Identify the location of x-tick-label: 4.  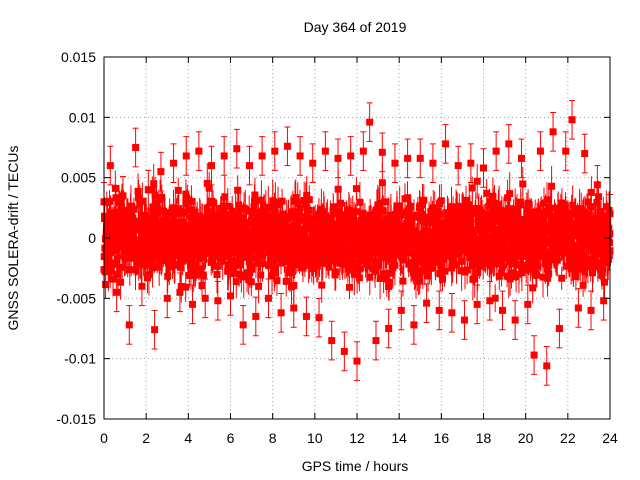
(188, 438).